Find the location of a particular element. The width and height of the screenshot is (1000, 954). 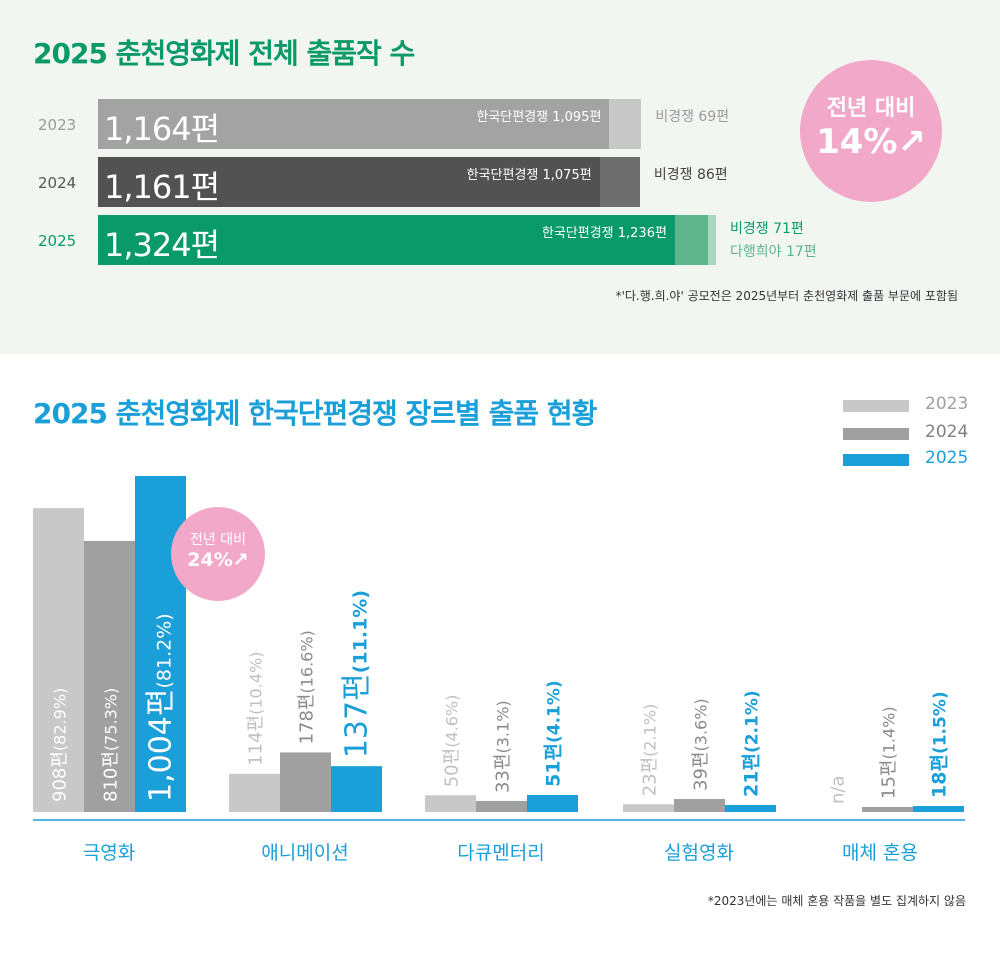

year-label-2024: 2024 is located at coordinates (57, 183).